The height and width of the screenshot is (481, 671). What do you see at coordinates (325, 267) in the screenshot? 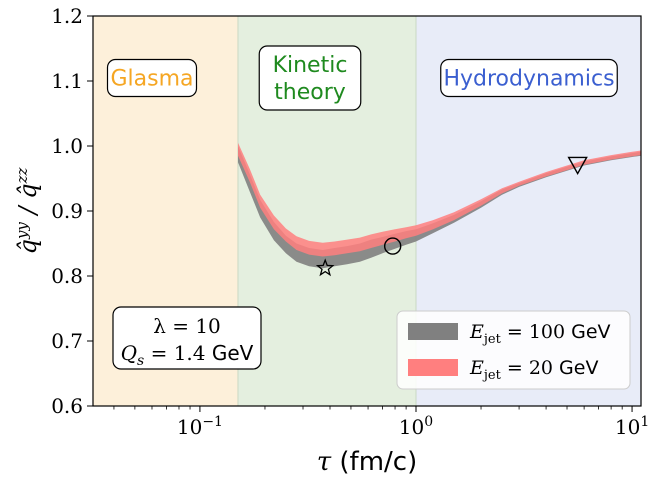
I see `marker-star` at bounding box center [325, 267].